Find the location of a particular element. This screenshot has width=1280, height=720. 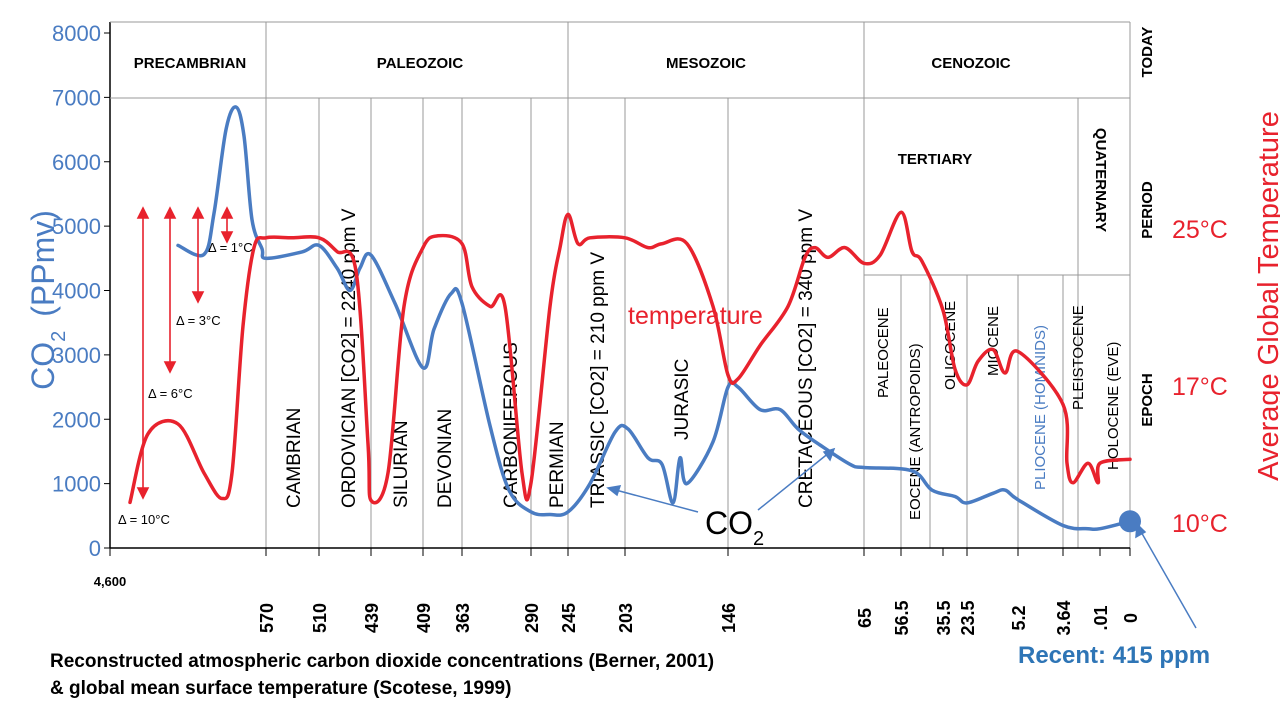

delta-labels: Δ = 1°C Δ = 3°C Δ = 6°C Δ = 10°C is located at coordinates (185, 383).